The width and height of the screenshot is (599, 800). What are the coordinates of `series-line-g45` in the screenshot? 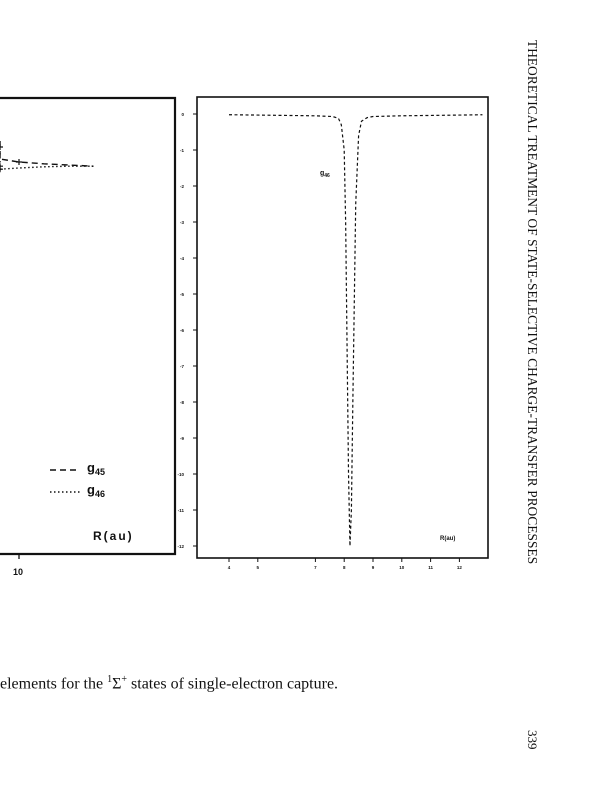 It's located at (47, 154).